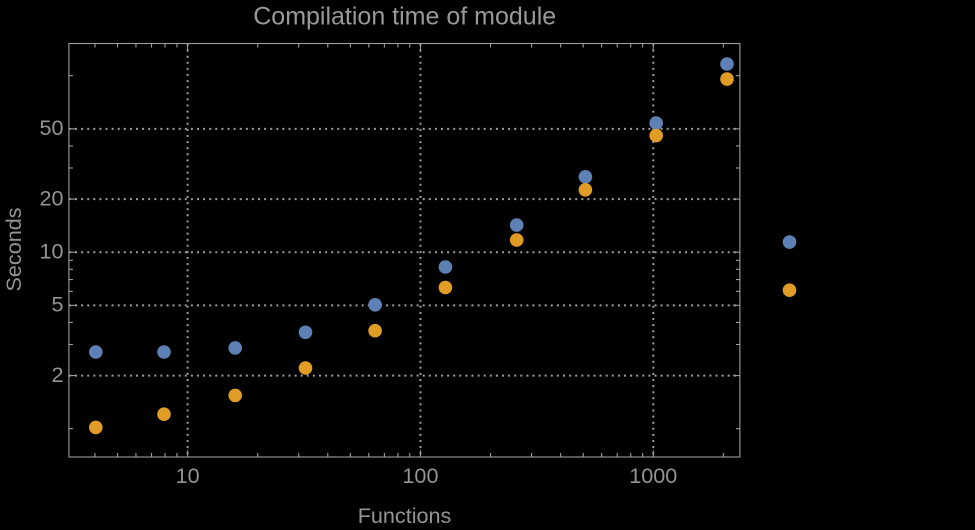 The width and height of the screenshot is (975, 530). I want to click on svg-text: 100, so click(420, 475).